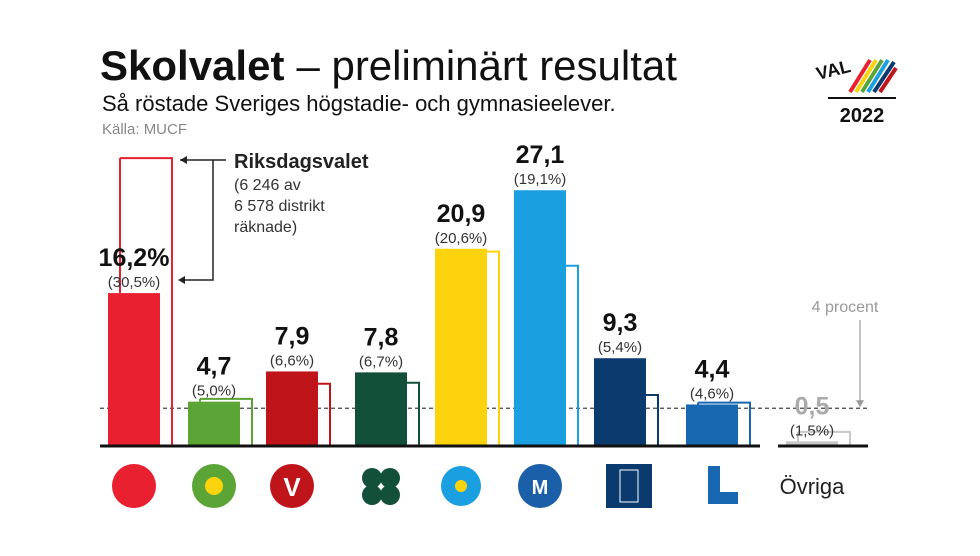 This screenshot has height=556, width=980. I want to click on annotation-line: 6 578 distrikt, so click(279, 206).